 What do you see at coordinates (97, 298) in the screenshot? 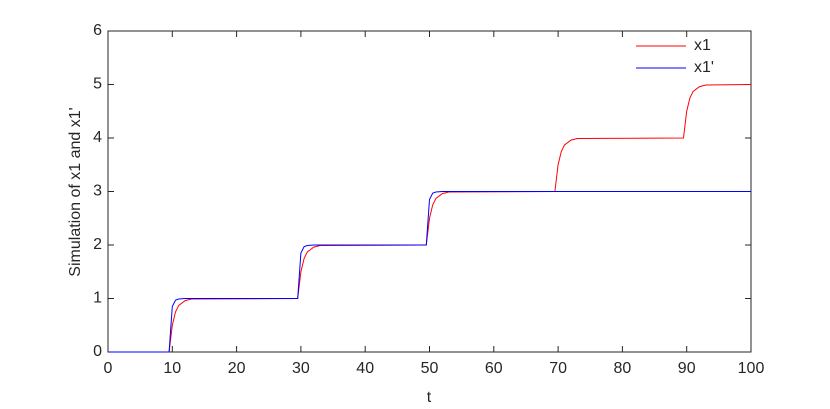
I see `y-tick-label: 1` at bounding box center [97, 298].